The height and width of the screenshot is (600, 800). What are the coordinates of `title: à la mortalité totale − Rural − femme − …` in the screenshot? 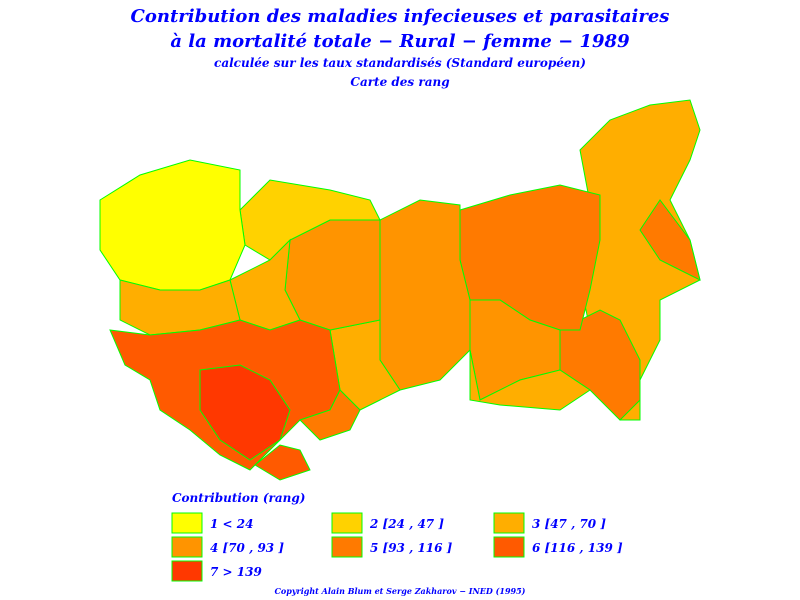 It's located at (400, 41).